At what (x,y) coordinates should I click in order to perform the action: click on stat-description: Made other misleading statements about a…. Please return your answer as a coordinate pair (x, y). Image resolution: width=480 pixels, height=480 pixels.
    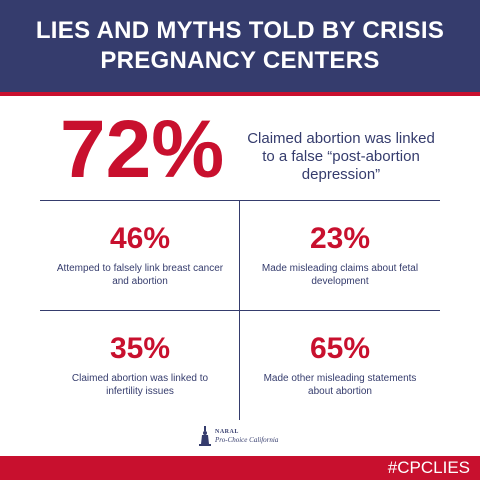
    Looking at the image, I should click on (340, 385).